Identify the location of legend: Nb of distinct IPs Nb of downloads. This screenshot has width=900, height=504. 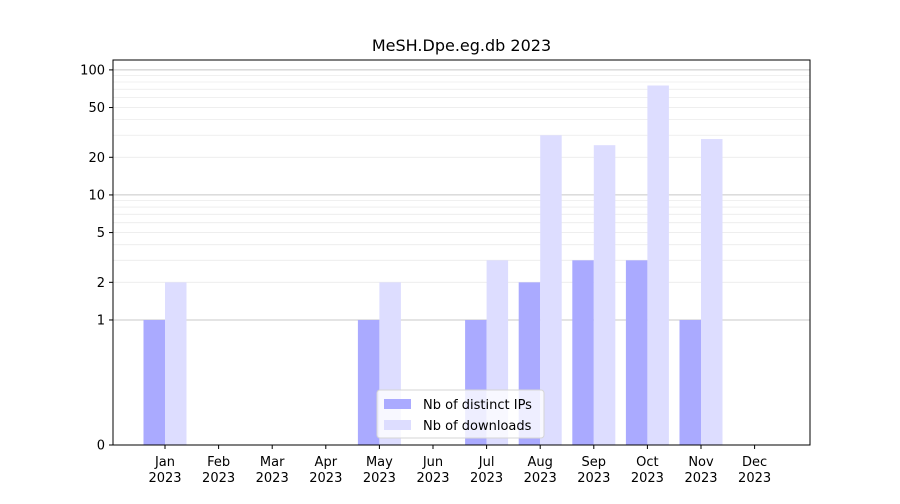
(460, 414).